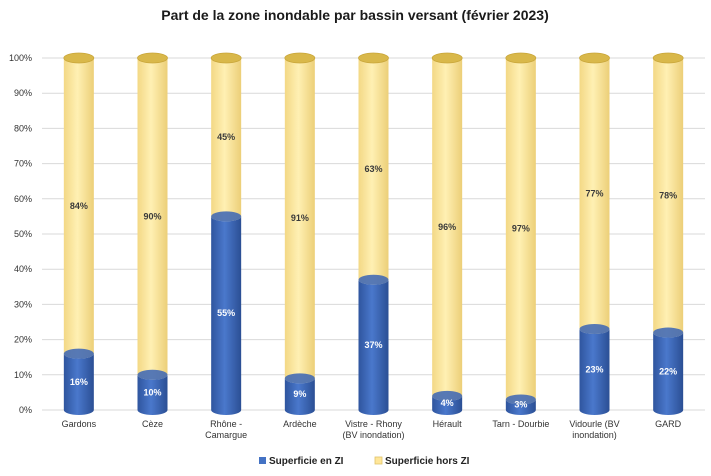  What do you see at coordinates (594, 424) in the screenshot?
I see `x-tick-label: Vidourle (BV` at bounding box center [594, 424].